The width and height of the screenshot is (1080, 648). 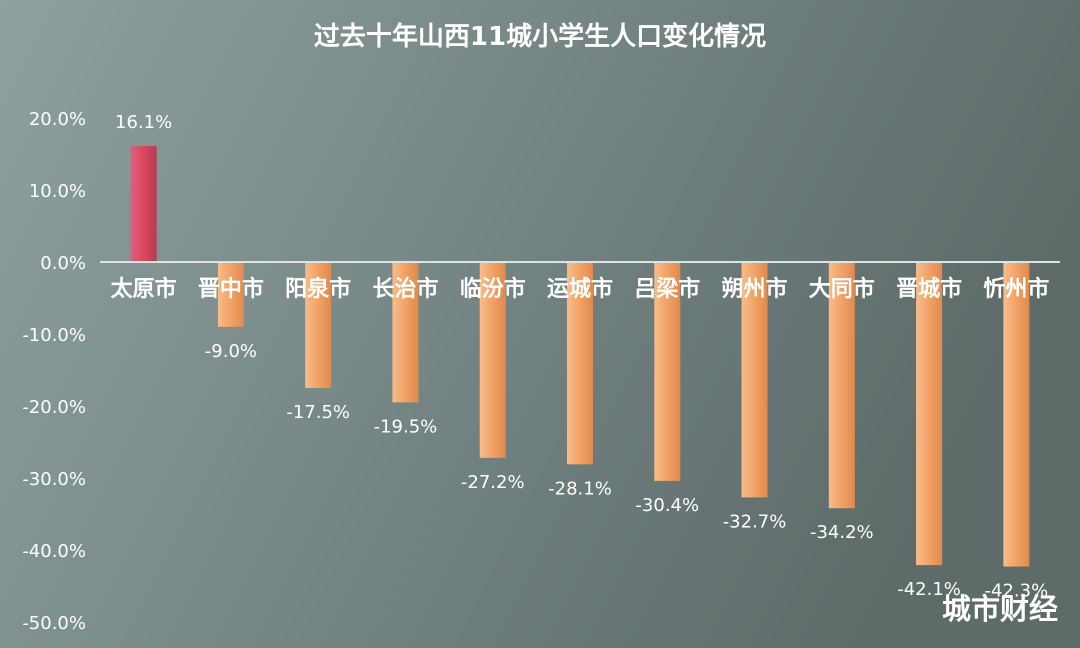 I want to click on data-label: -28.1%, so click(x=580, y=488).